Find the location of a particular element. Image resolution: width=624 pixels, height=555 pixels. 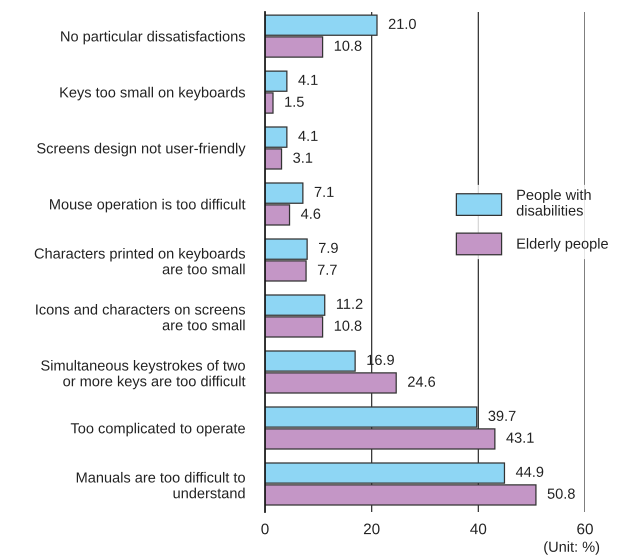

y-tick-label: Keys too small on keyboards is located at coordinates (153, 93).